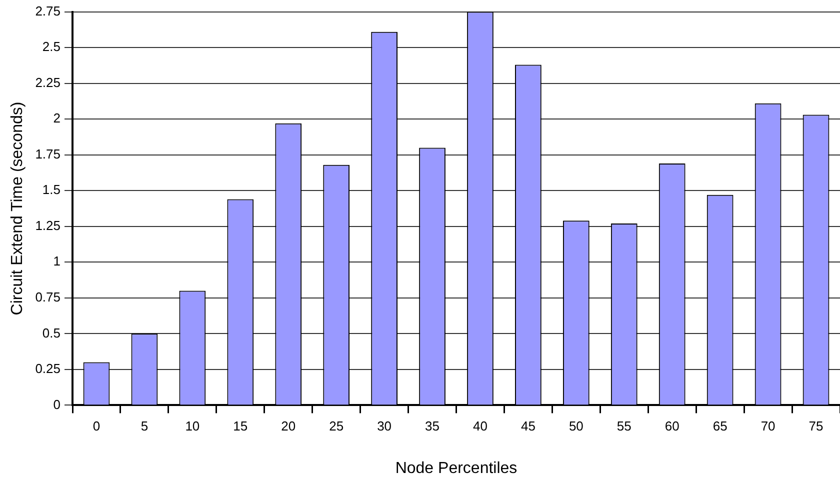  Describe the element at coordinates (56, 261) in the screenshot. I see `y-tick-label: 1` at that location.